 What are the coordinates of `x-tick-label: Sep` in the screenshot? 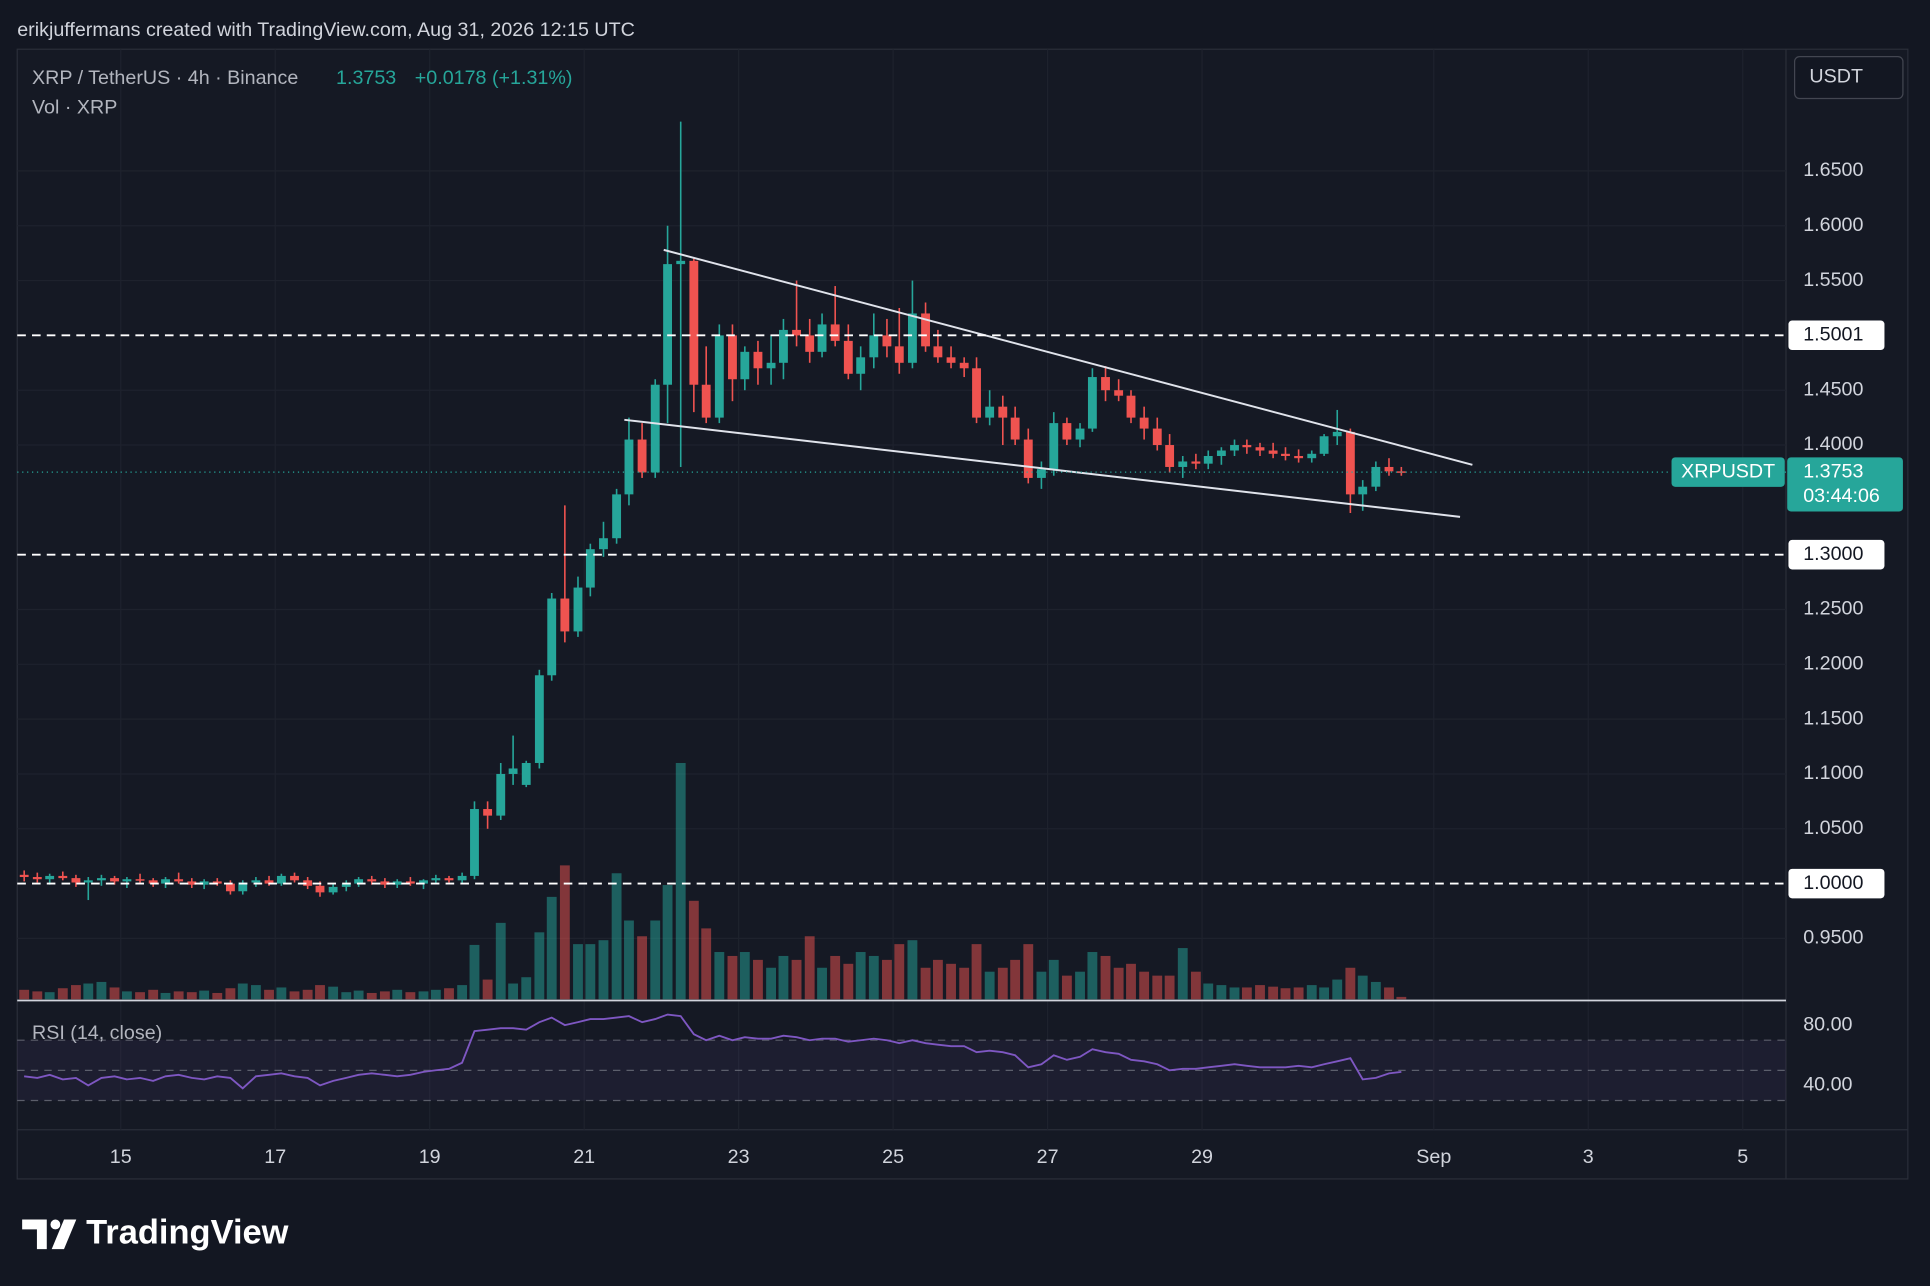 It's located at (1433, 1157).